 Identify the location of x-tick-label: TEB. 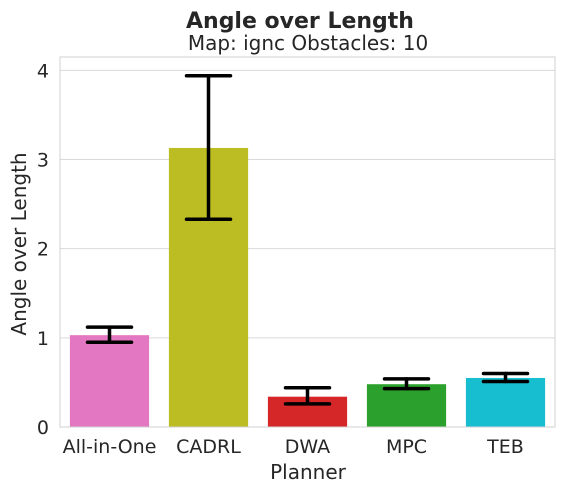
(505, 447).